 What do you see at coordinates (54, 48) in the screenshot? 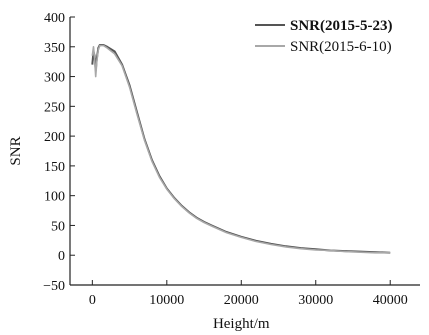
I see `y-tick-label: 350` at bounding box center [54, 48].